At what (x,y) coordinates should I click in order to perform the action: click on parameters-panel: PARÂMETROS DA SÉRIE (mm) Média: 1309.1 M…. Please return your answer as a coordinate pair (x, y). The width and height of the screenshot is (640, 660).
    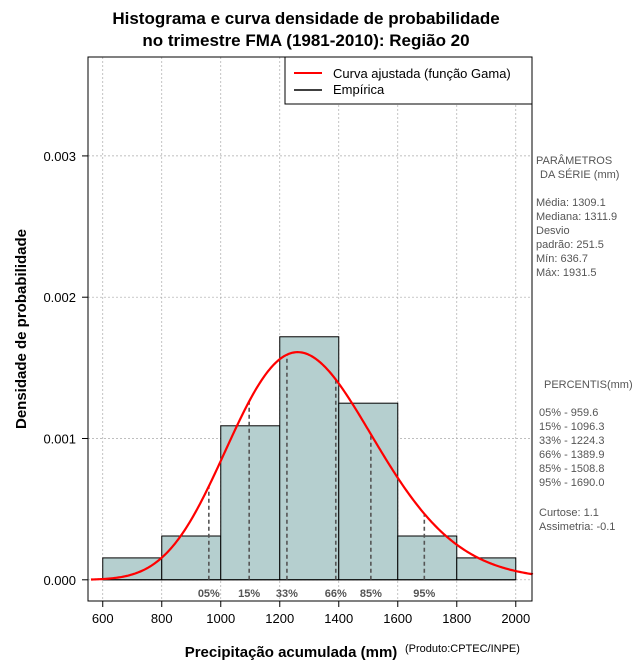
    Looking at the image, I should click on (577, 216).